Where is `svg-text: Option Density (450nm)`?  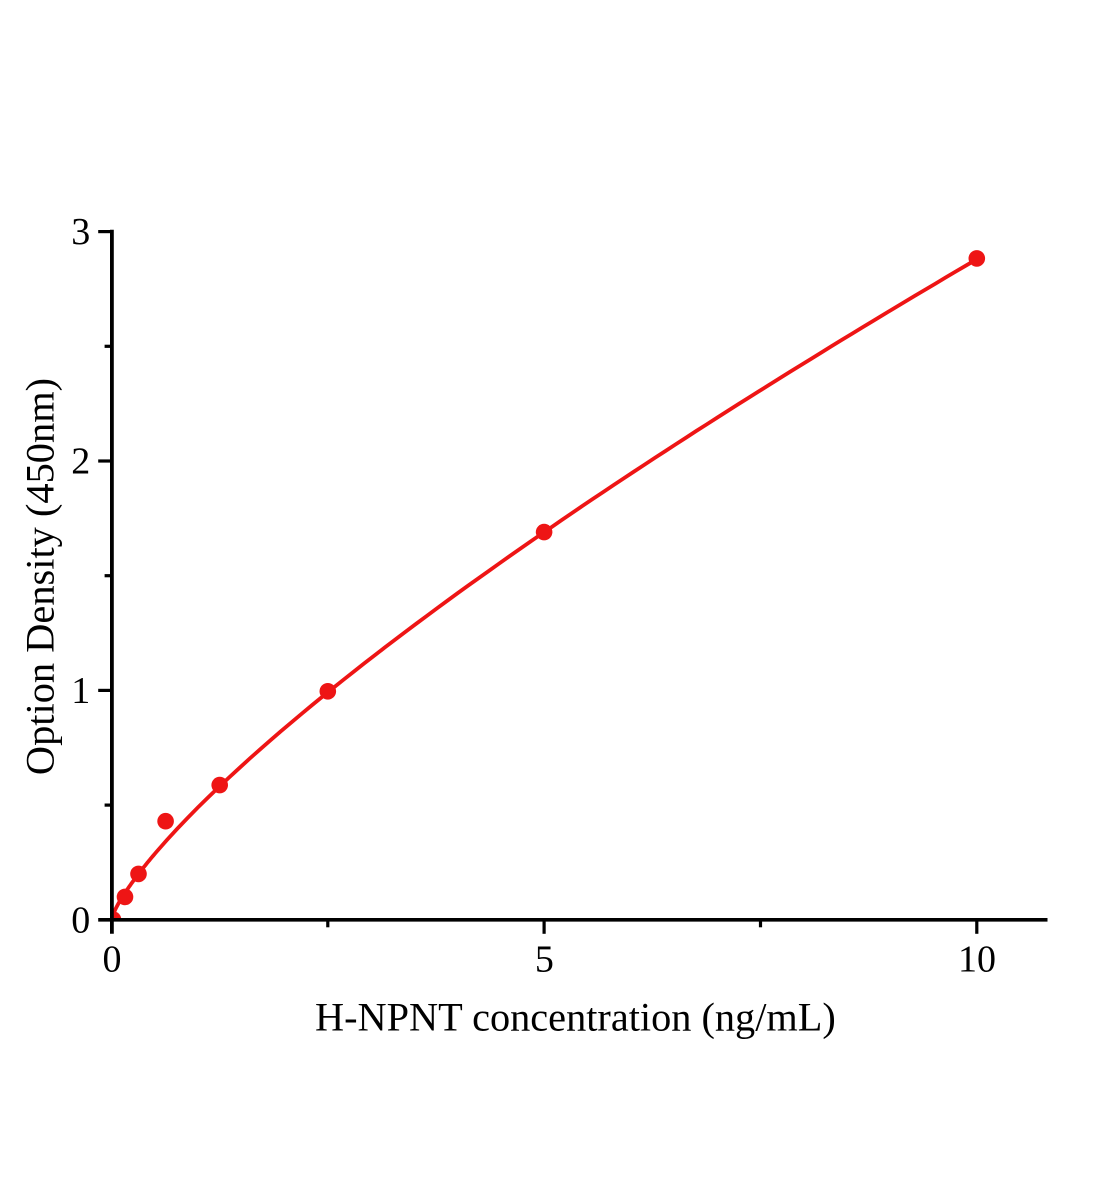 svg-text: Option Density (450nm) is located at coordinates (40, 576).